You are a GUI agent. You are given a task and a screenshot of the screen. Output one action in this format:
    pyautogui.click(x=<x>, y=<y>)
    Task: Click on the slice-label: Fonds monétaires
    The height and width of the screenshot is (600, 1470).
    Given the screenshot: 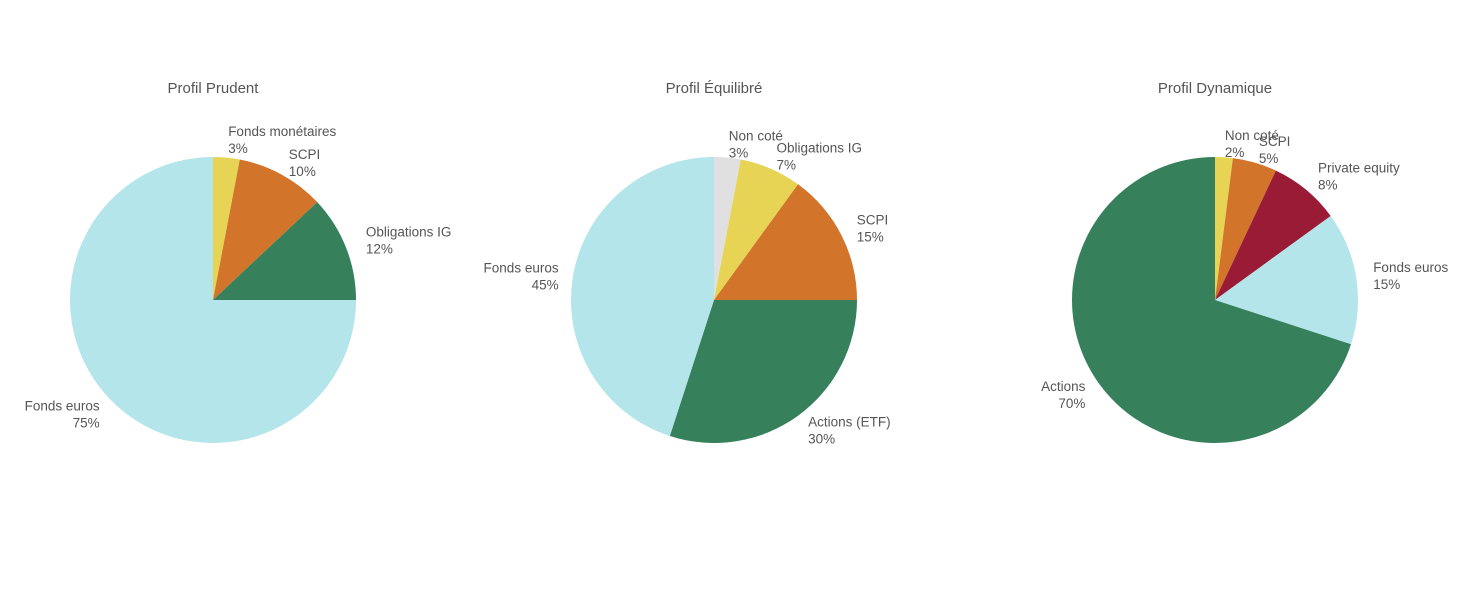 What is the action you would take?
    pyautogui.click(x=282, y=131)
    